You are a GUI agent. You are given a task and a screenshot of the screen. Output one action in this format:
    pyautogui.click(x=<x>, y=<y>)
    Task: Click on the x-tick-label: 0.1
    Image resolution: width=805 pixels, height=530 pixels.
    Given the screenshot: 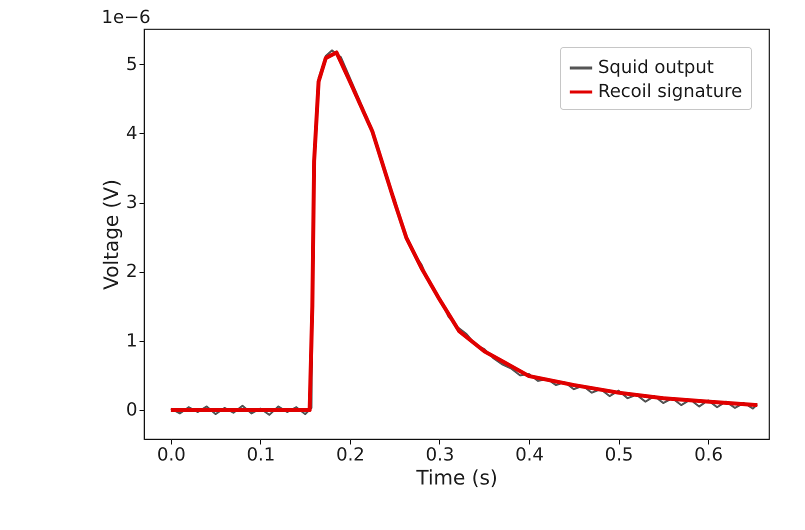 What is the action you would take?
    pyautogui.click(x=261, y=455)
    